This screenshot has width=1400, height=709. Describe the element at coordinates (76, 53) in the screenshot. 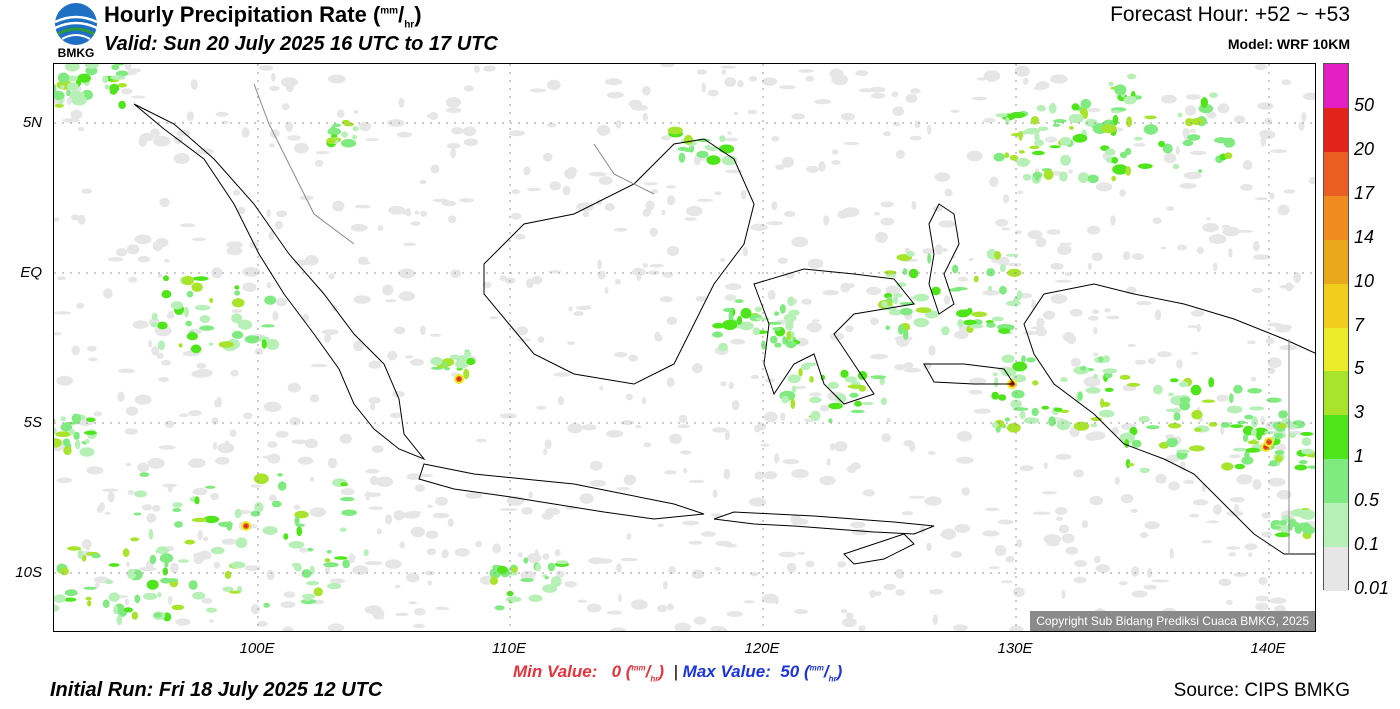

I see `logo-text: BMKG` at that location.